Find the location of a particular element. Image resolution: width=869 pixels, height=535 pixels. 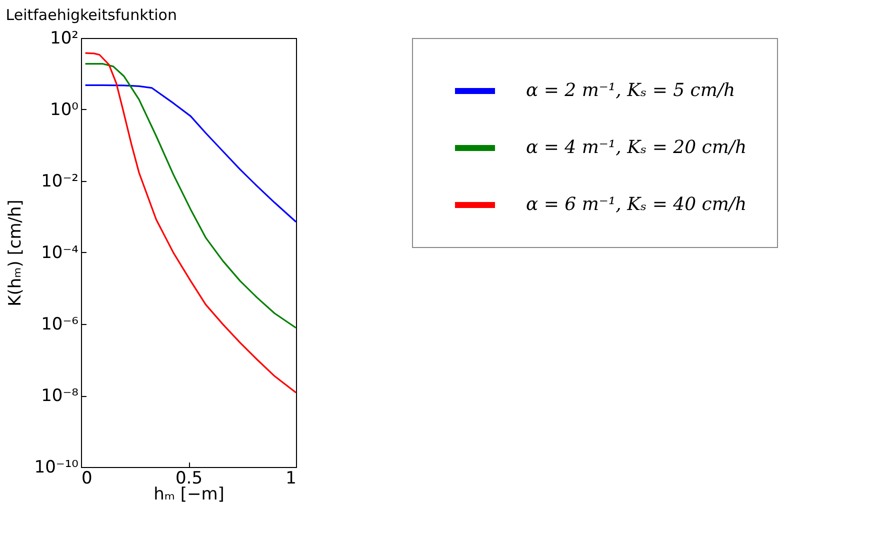

x-axis-title: hₘ [−m] is located at coordinates (189, 494).